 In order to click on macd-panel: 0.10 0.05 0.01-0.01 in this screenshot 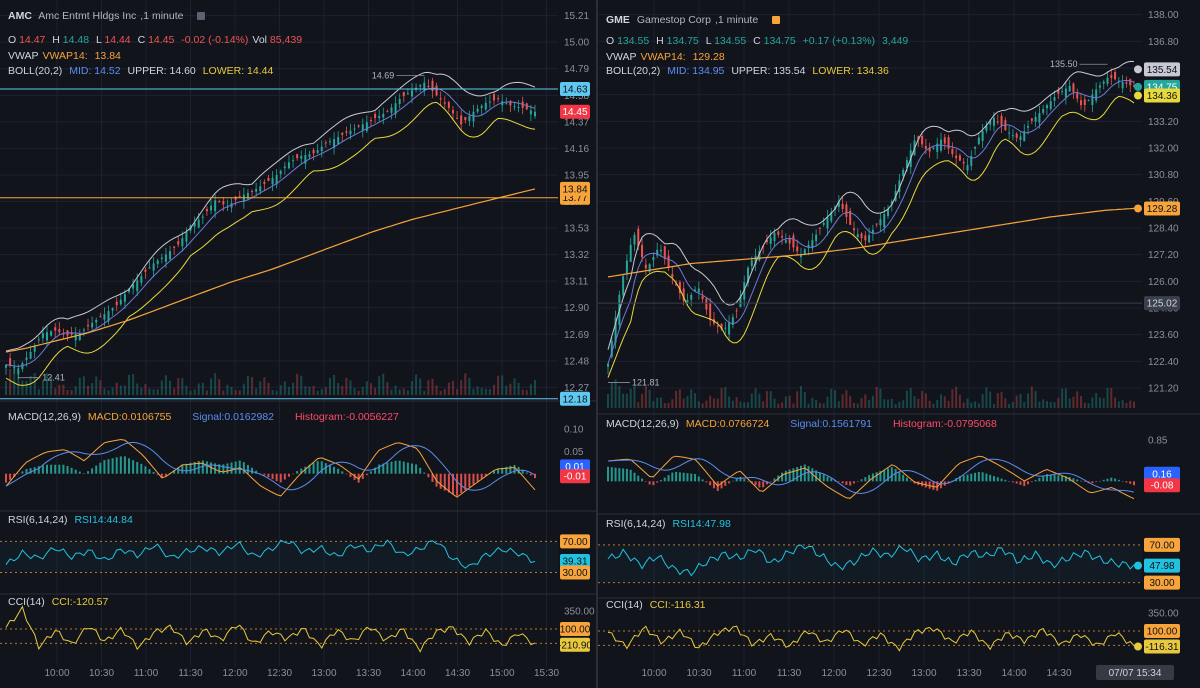, I will do `click(298, 468)`.